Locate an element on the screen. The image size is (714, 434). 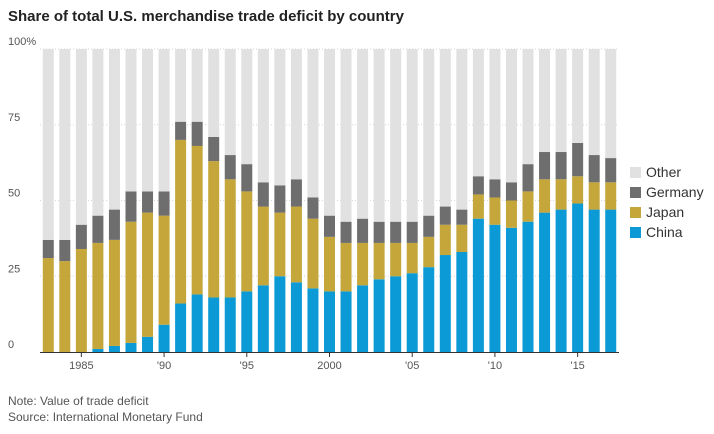
source-text: Source: International Monetary Fund is located at coordinates (105, 417).